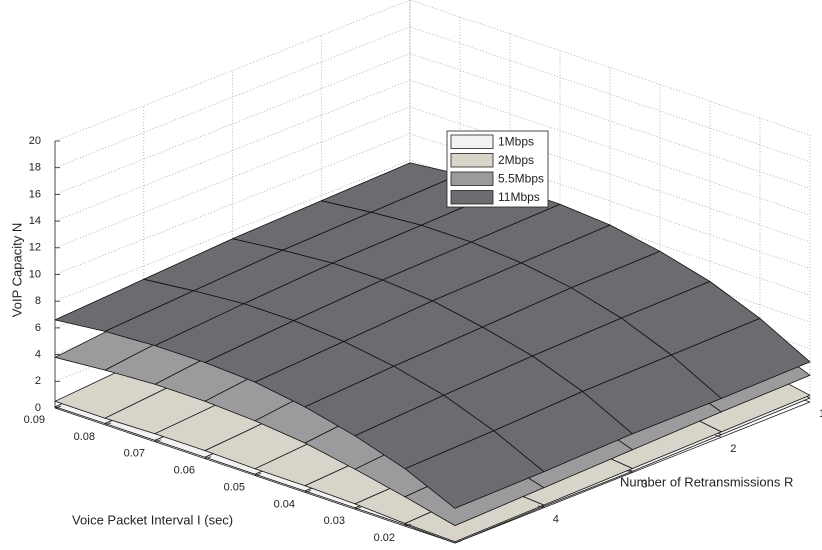 The height and width of the screenshot is (550, 822). What do you see at coordinates (234, 487) in the screenshot?
I see `x-tick-label: 0.05` at bounding box center [234, 487].